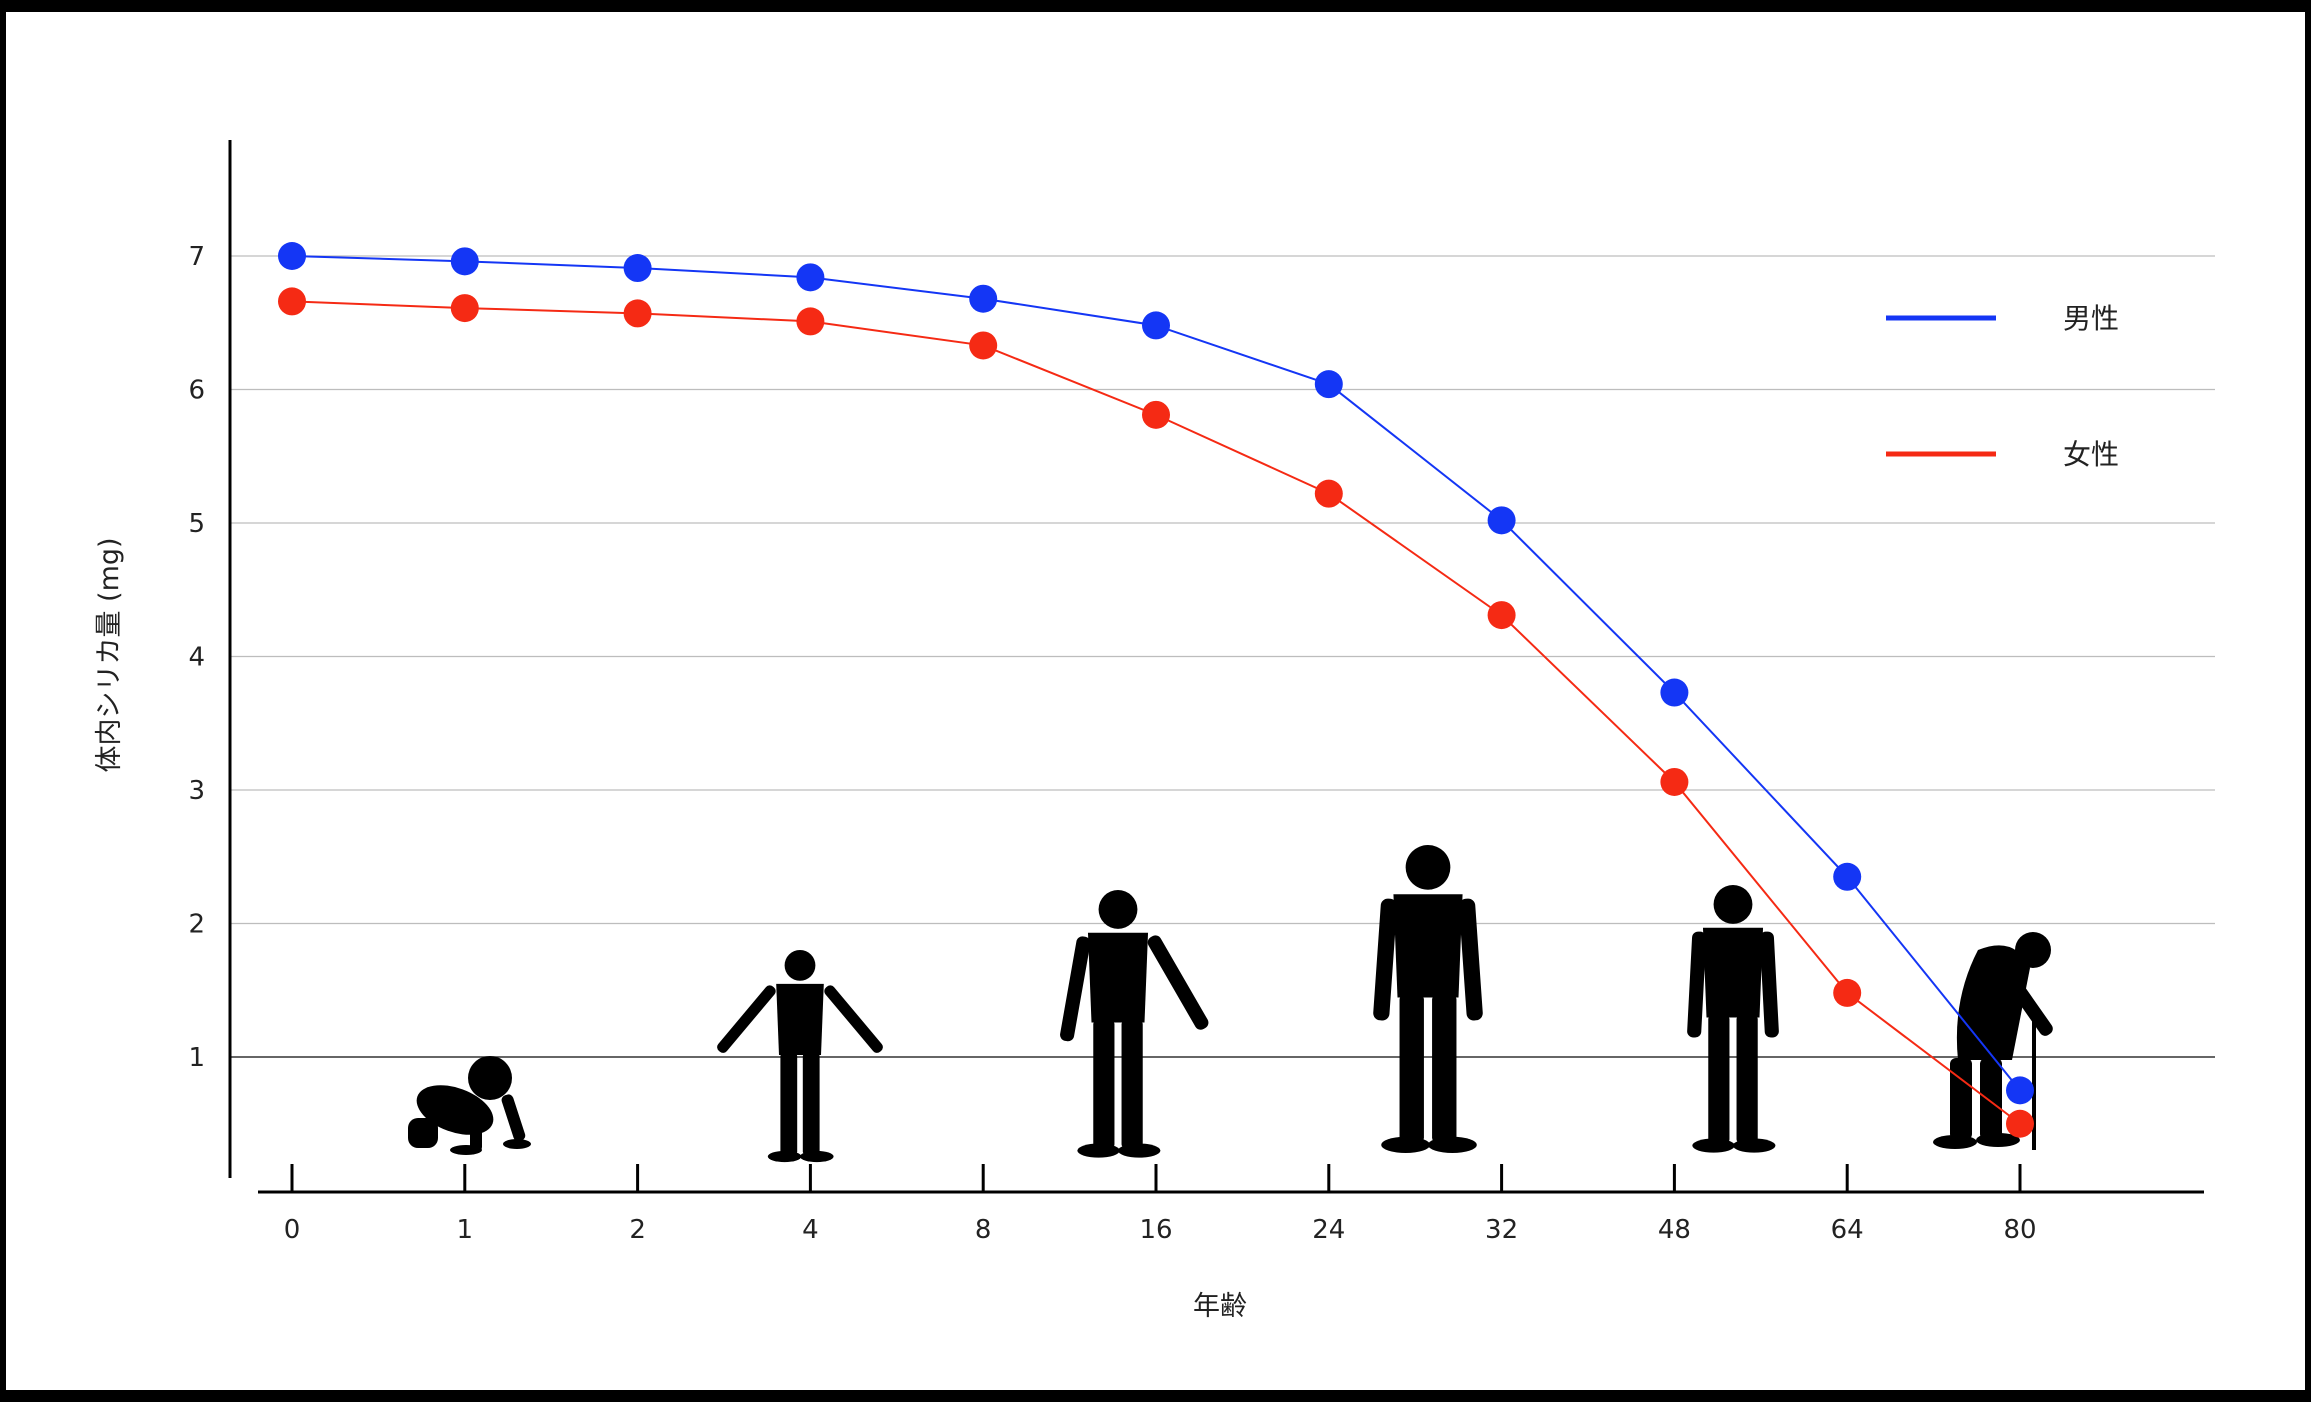  Describe the element at coordinates (983, 1230) in the screenshot. I see `x-tick-label: 8` at that location.